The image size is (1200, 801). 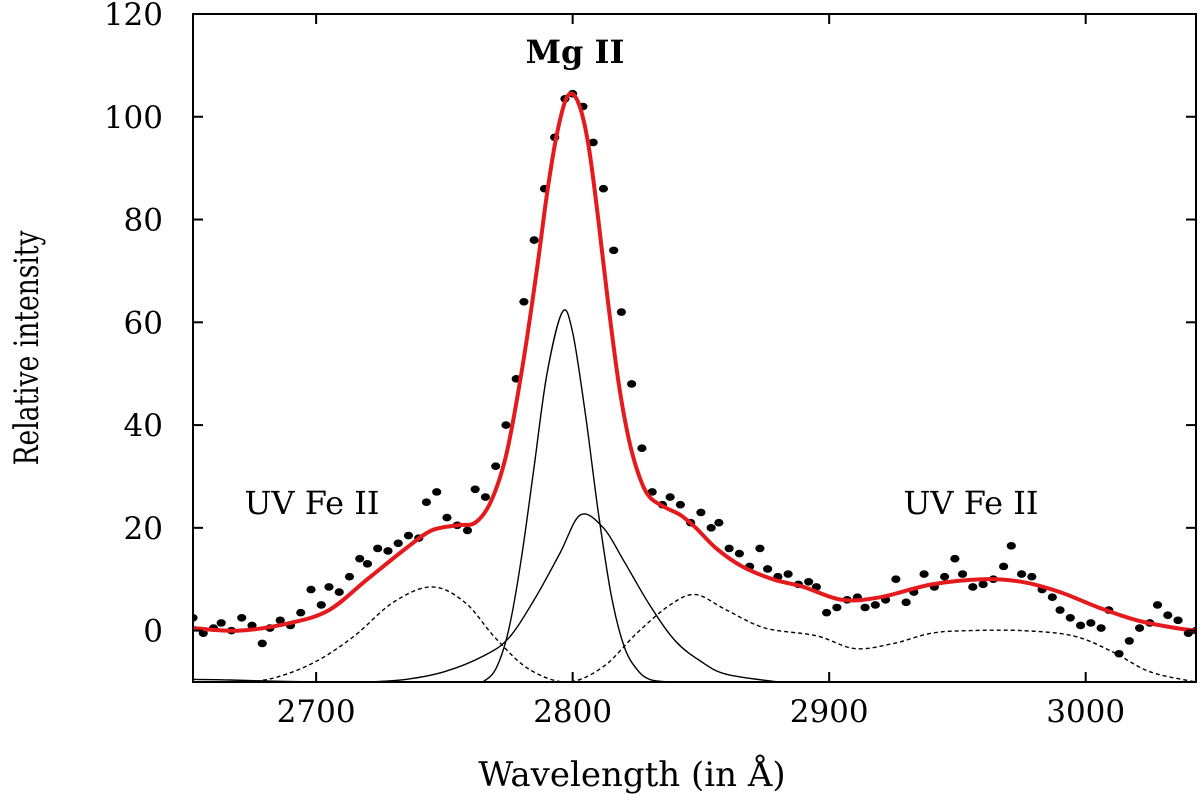 I want to click on y-tick-label: 120, so click(x=133, y=16).